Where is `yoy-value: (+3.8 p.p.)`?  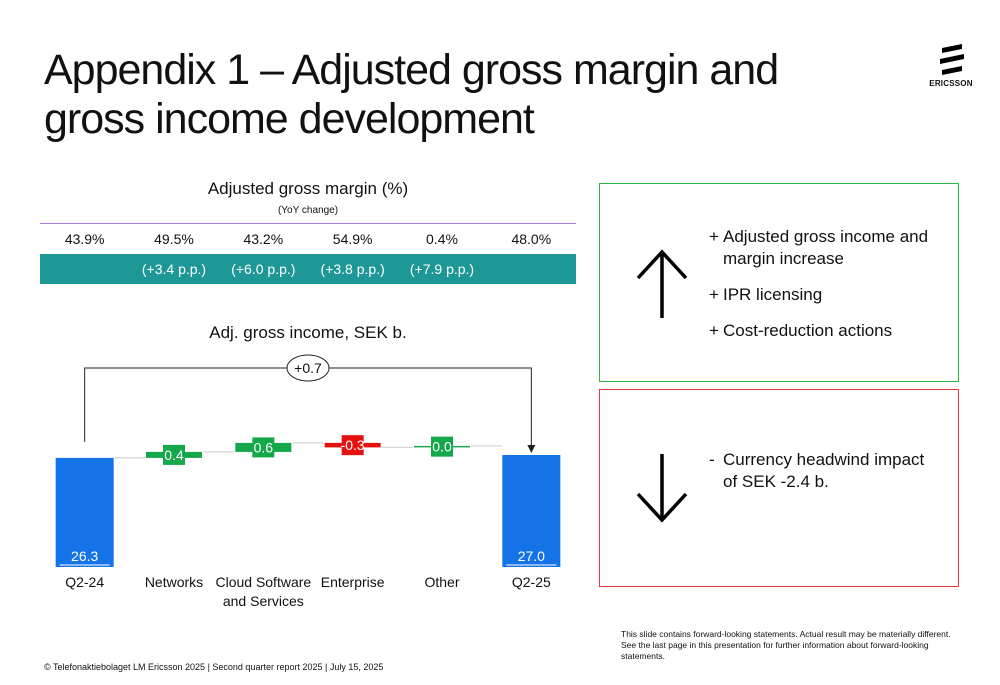 yoy-value: (+3.8 p.p.) is located at coordinates (352, 269).